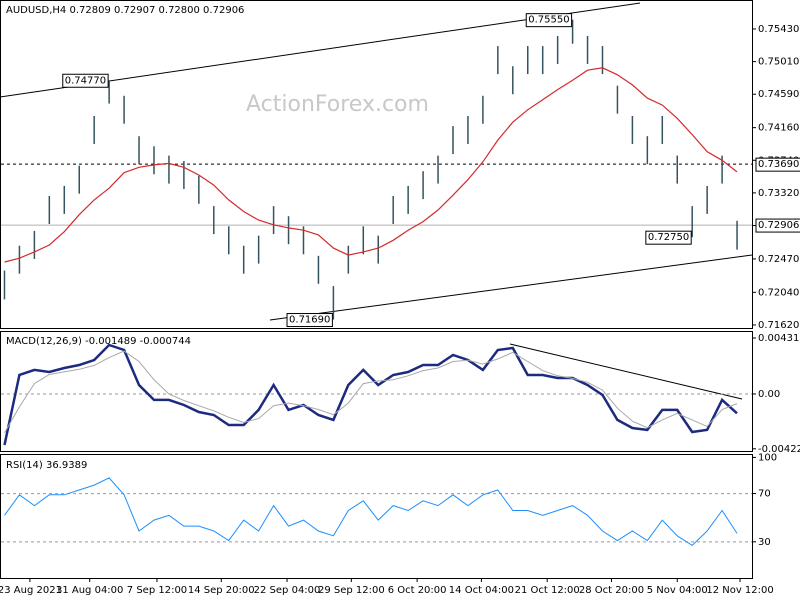 The image size is (800, 600). I want to click on y-tick-label: 30, so click(764, 542).